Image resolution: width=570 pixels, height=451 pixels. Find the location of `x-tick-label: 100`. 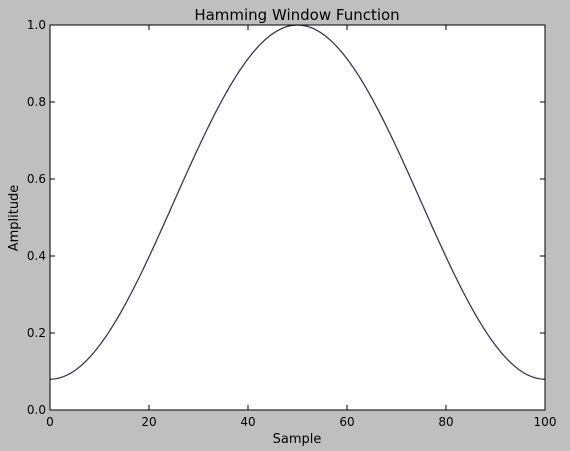

x-tick-label: 100 is located at coordinates (545, 422).